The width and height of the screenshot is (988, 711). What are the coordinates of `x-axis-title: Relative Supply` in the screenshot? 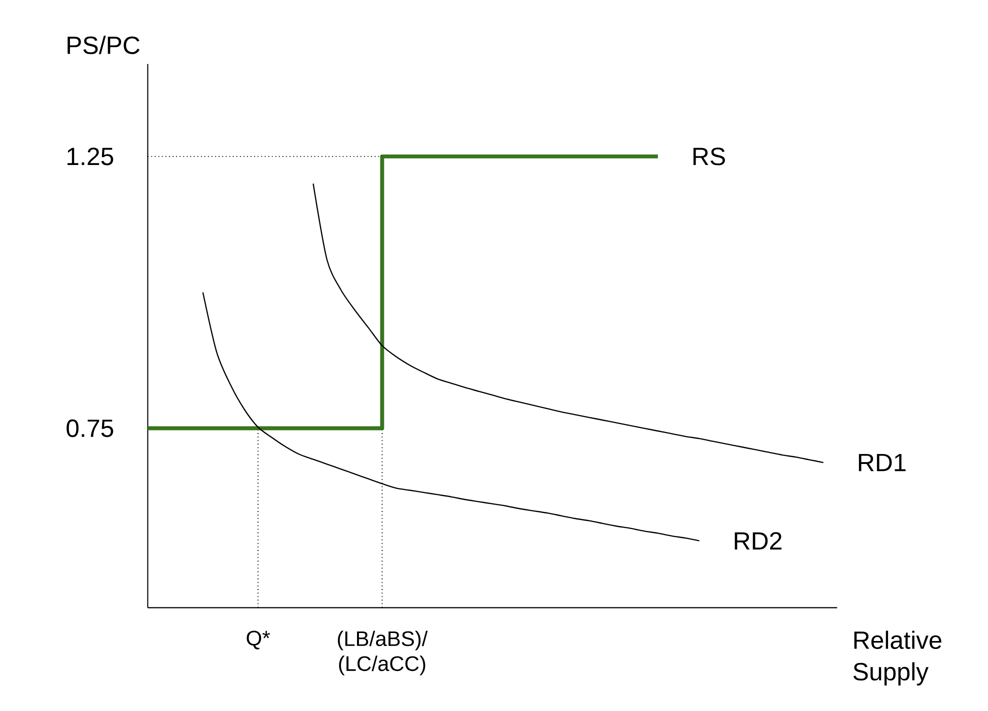 It's located at (897, 658).